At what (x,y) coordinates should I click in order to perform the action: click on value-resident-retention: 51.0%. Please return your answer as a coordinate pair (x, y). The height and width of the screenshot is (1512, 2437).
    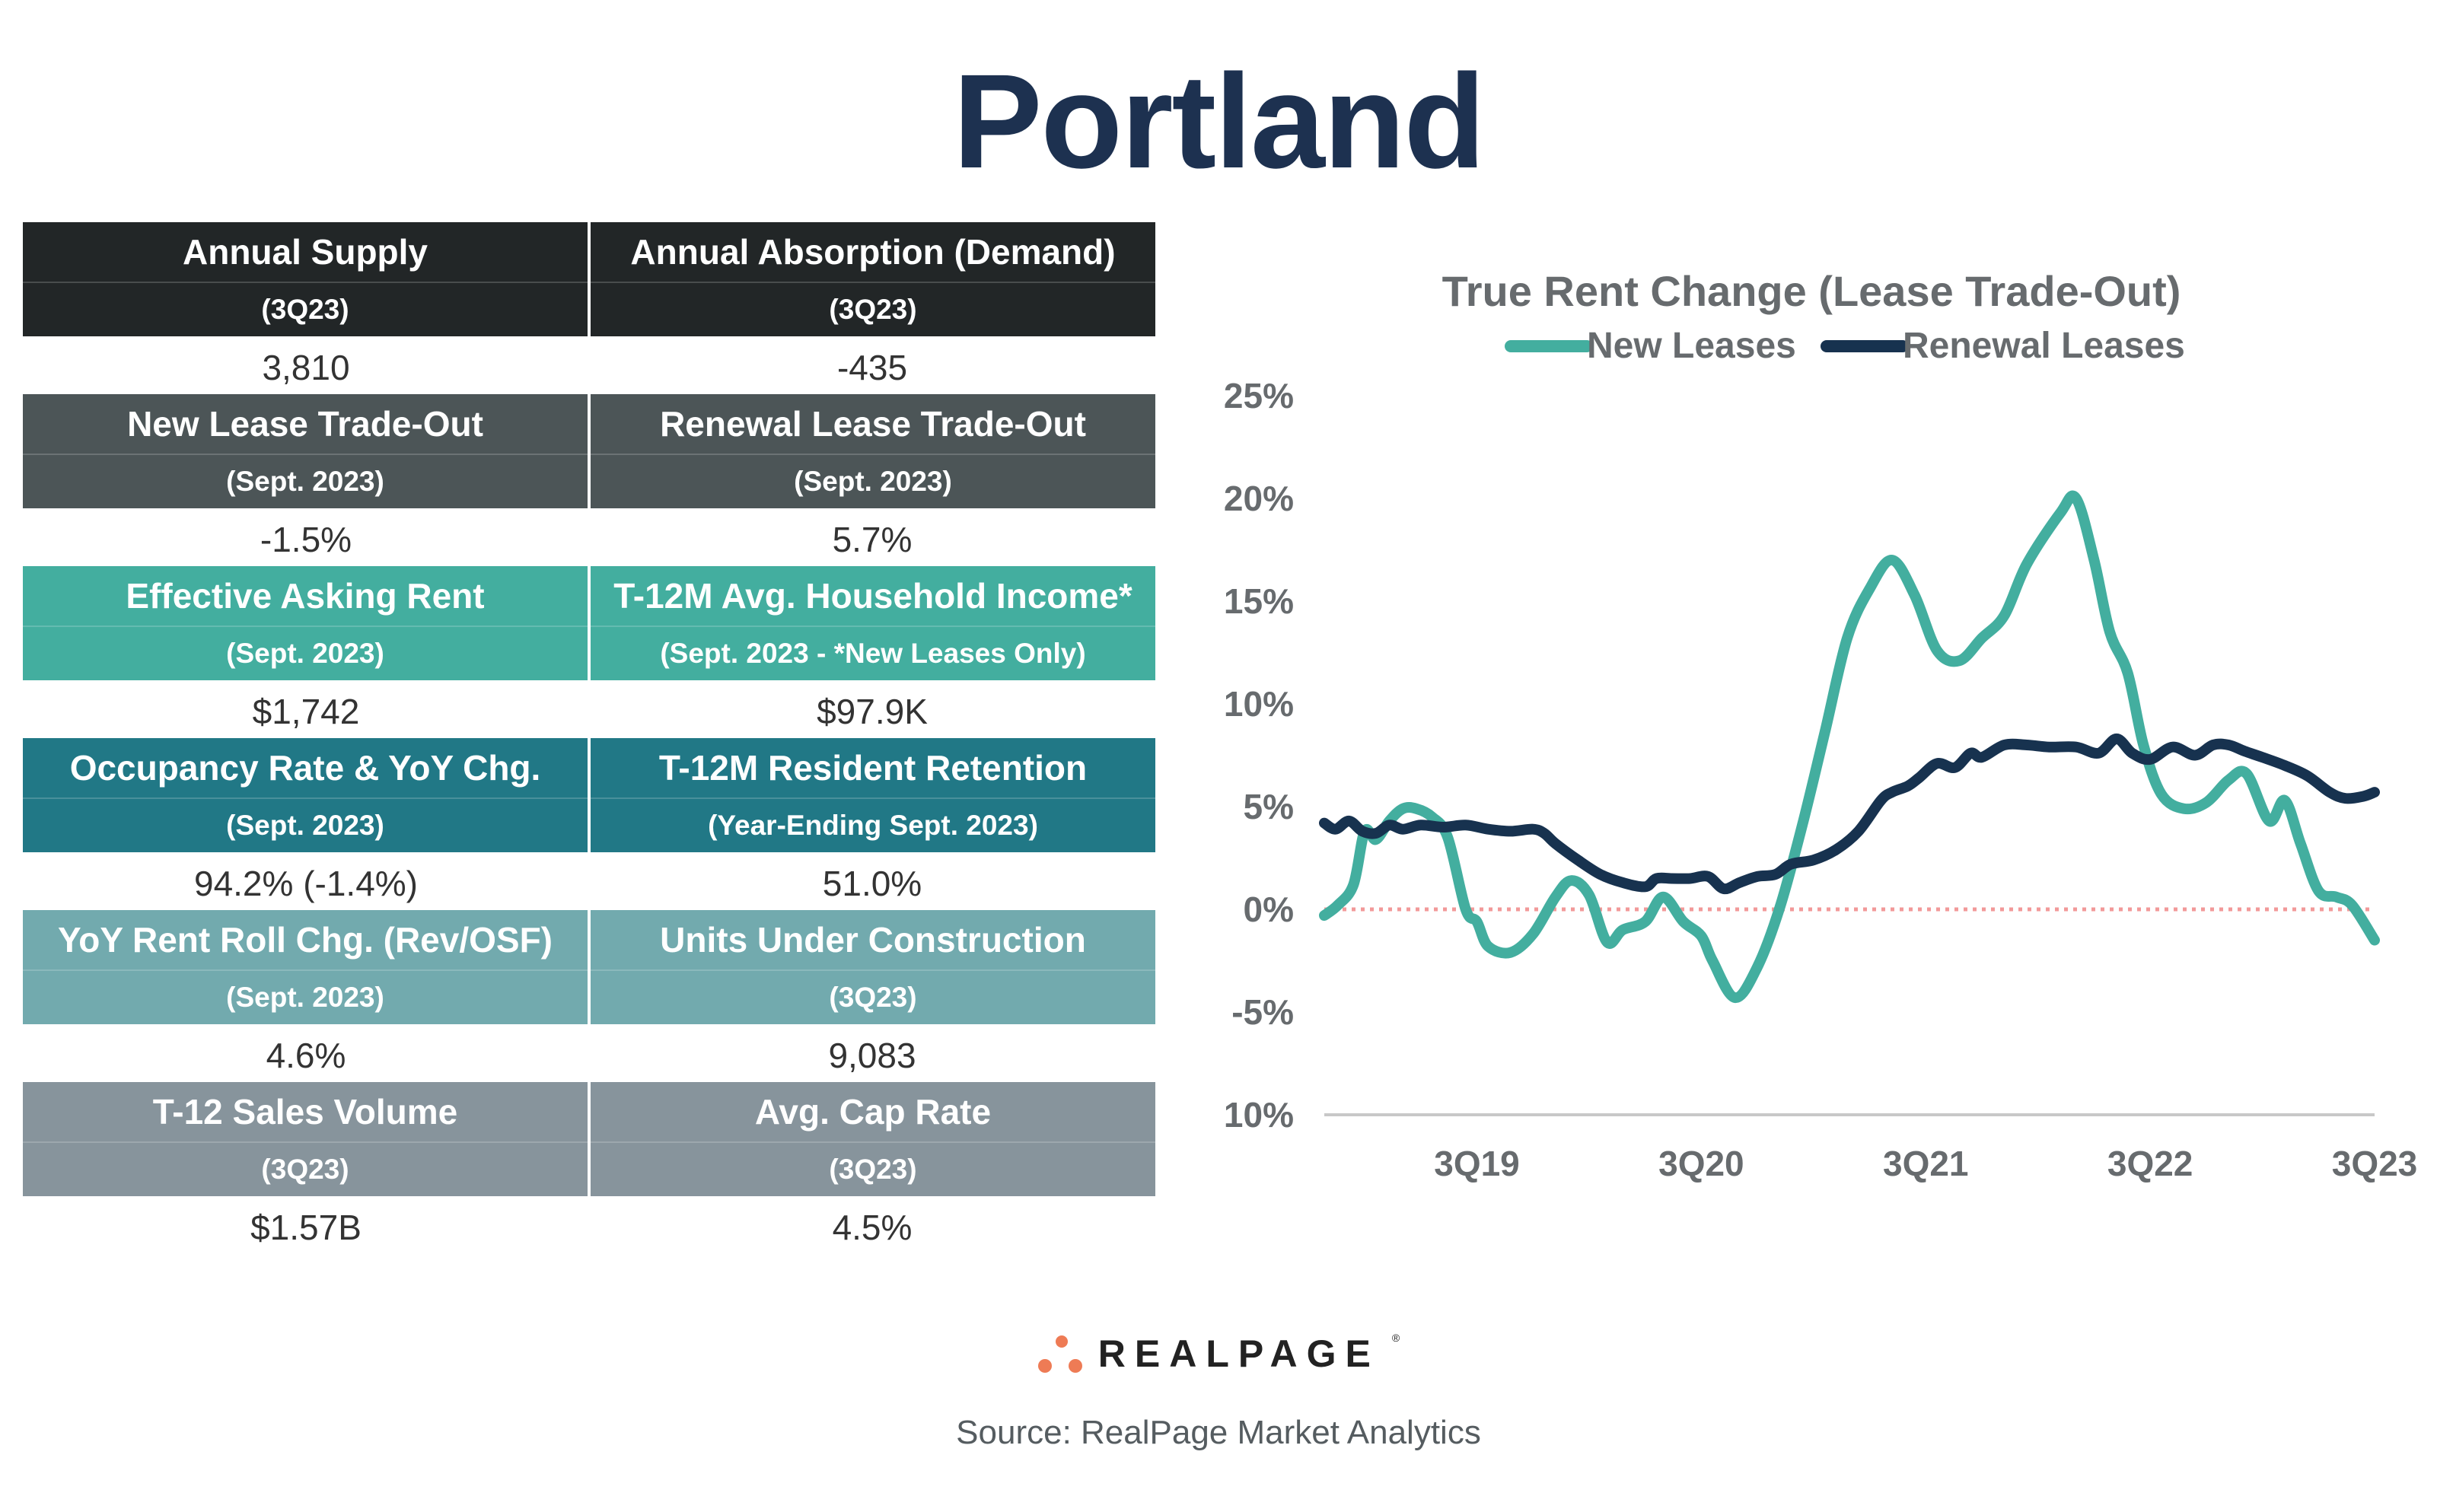
    Looking at the image, I should click on (872, 883).